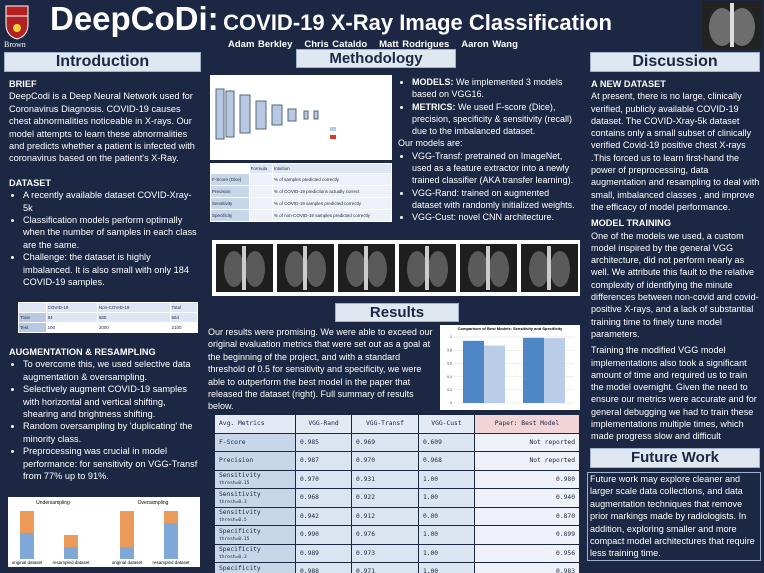 Image resolution: width=764 pixels, height=573 pixels. What do you see at coordinates (385, 498) in the screenshot?
I see `table-cell: 0.922` at bounding box center [385, 498].